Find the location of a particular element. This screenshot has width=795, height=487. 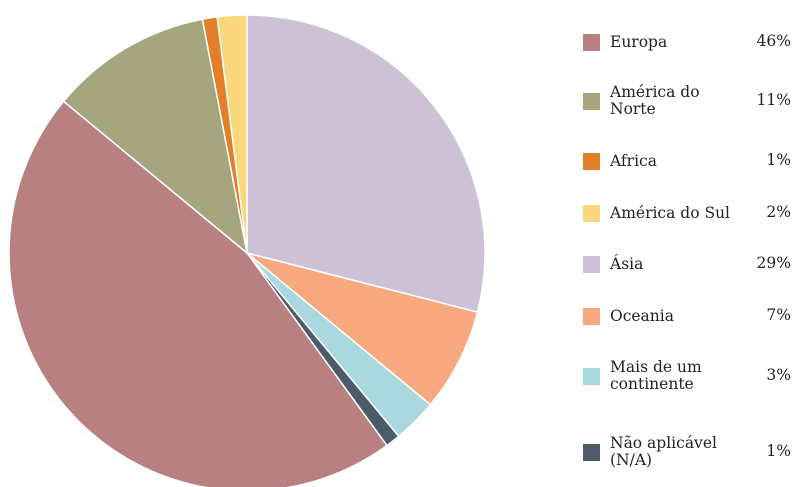

legend-item: Ásia 29% is located at coordinates (687, 264).